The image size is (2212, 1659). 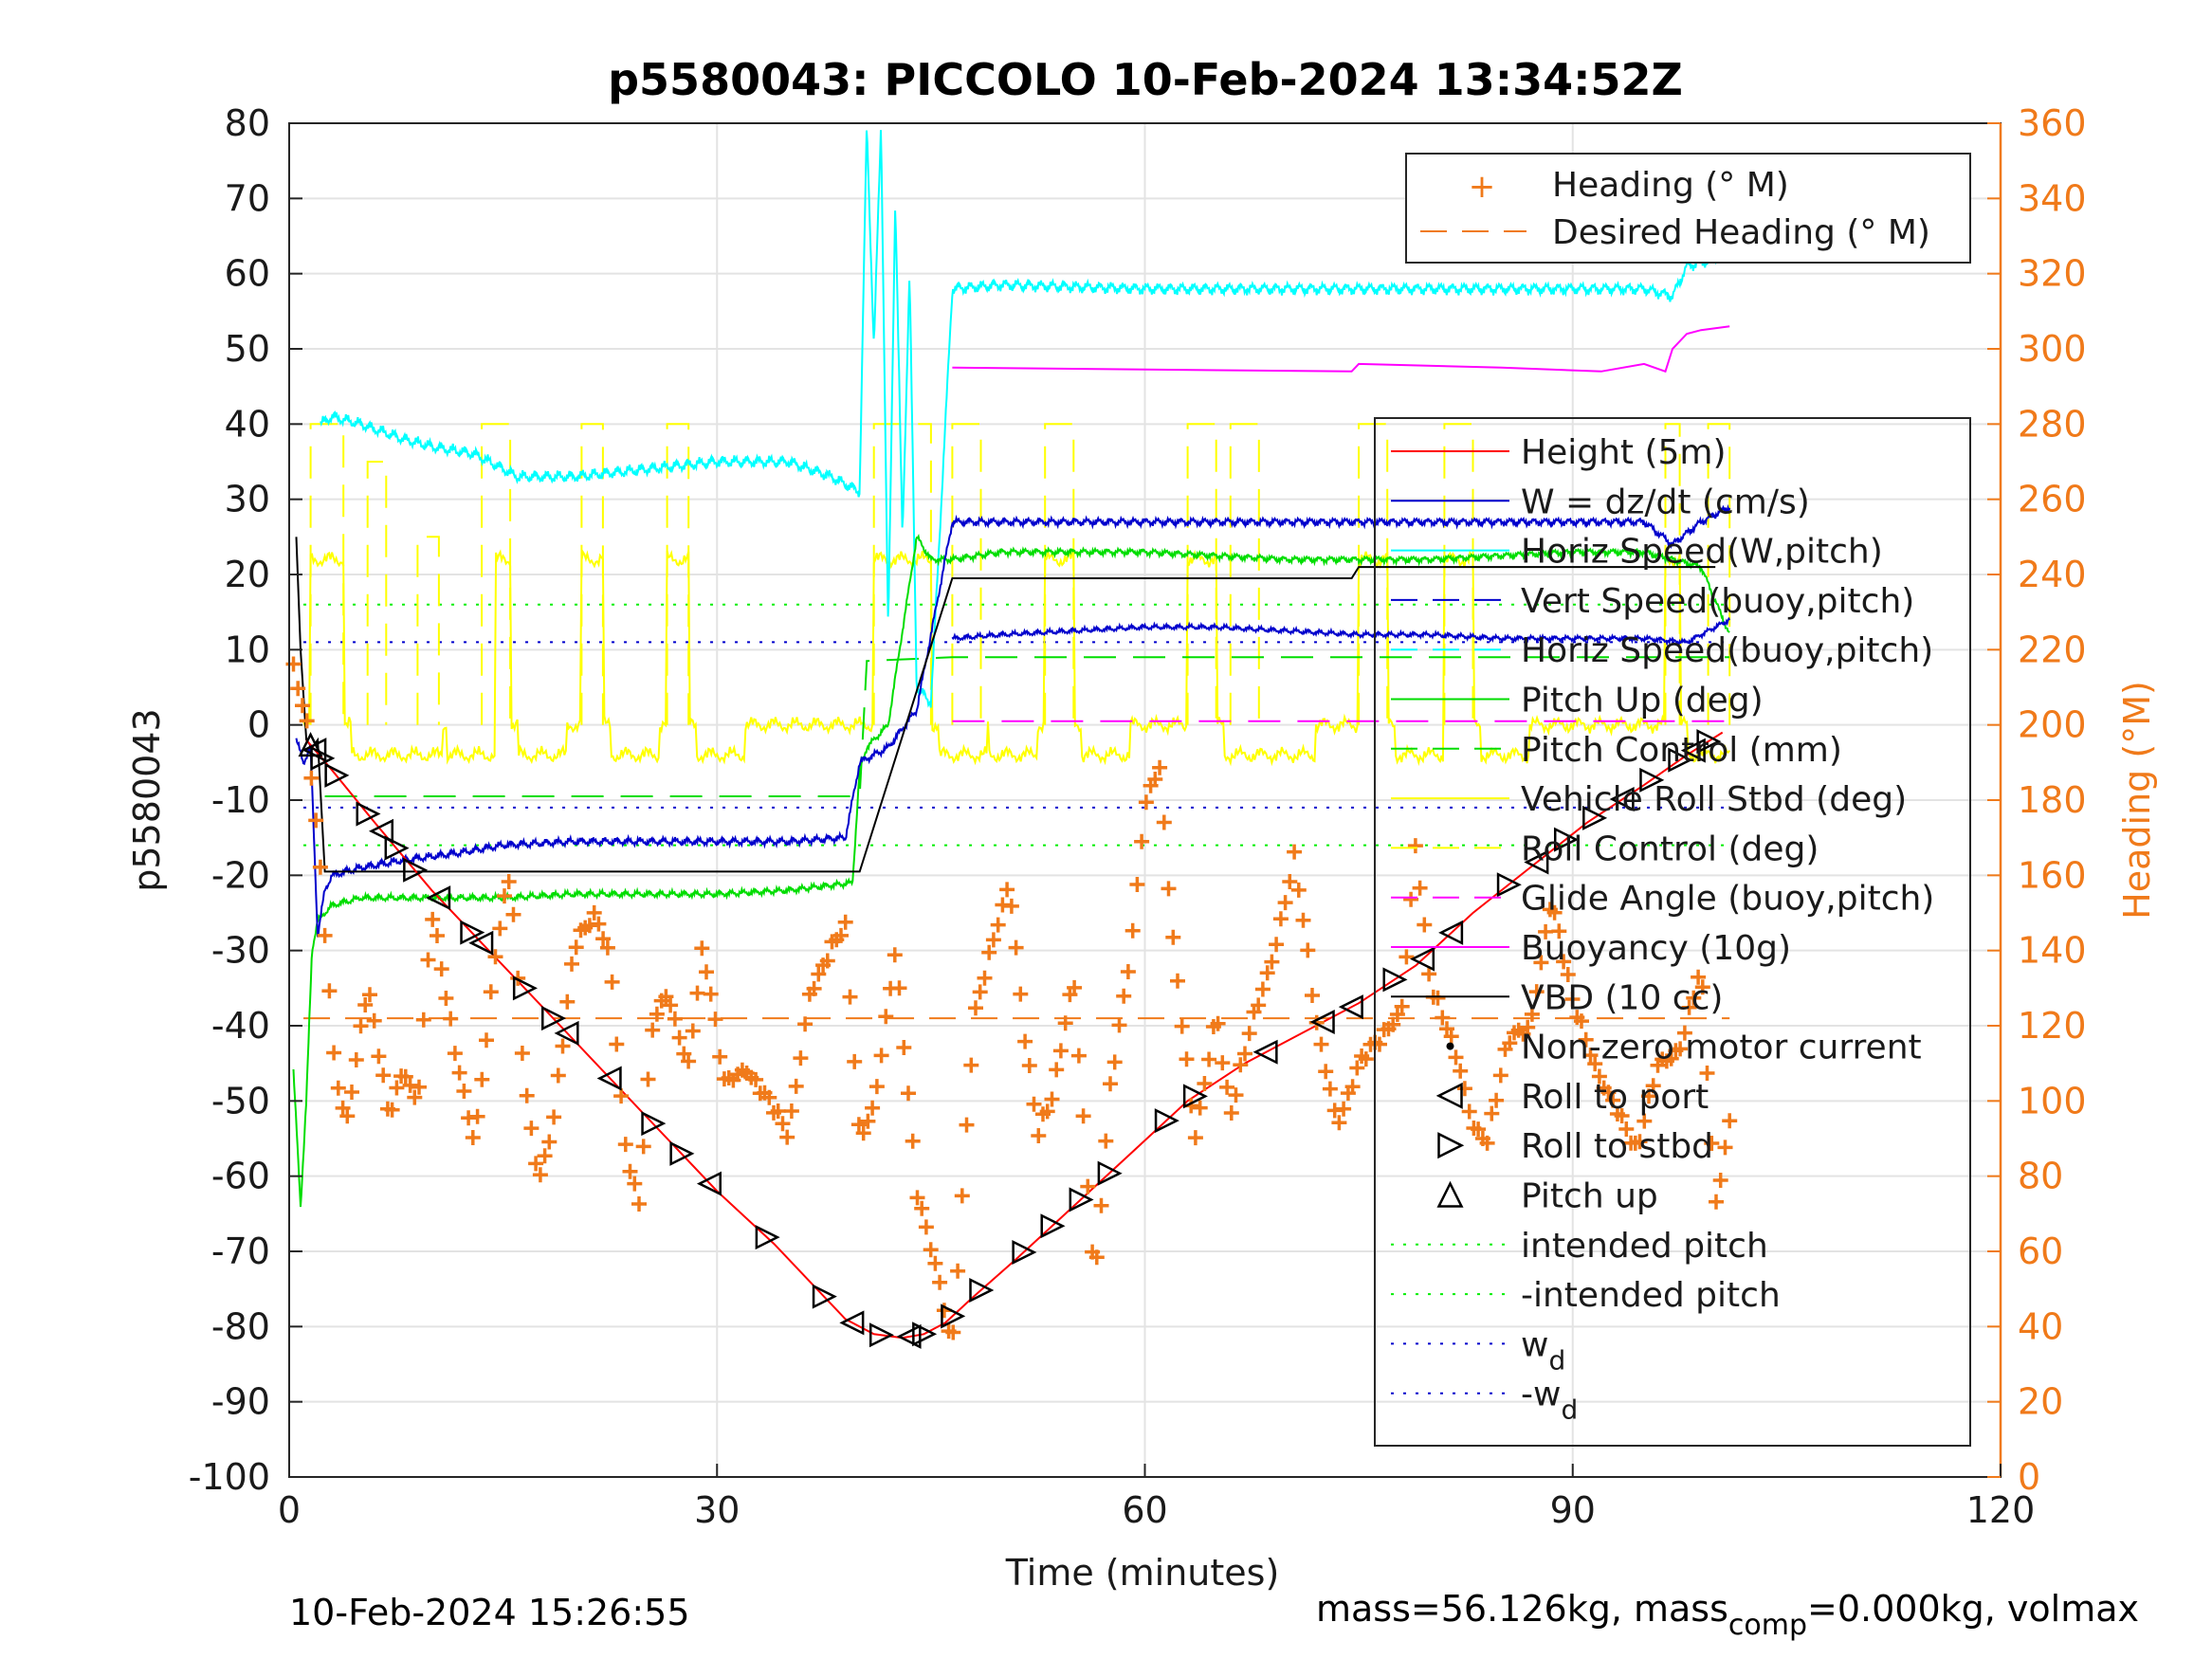 What do you see at coordinates (1450, 1046) in the screenshot?
I see `legend-swatch-dot` at bounding box center [1450, 1046].